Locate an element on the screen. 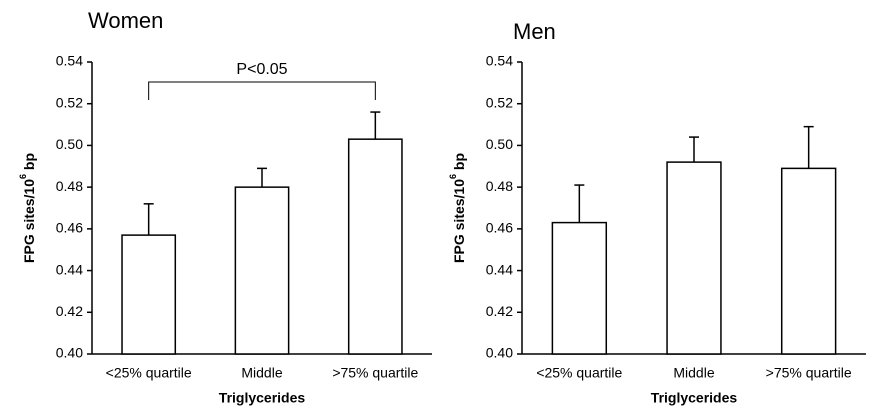 The image size is (872, 412). significance-bracket is located at coordinates (262, 90).